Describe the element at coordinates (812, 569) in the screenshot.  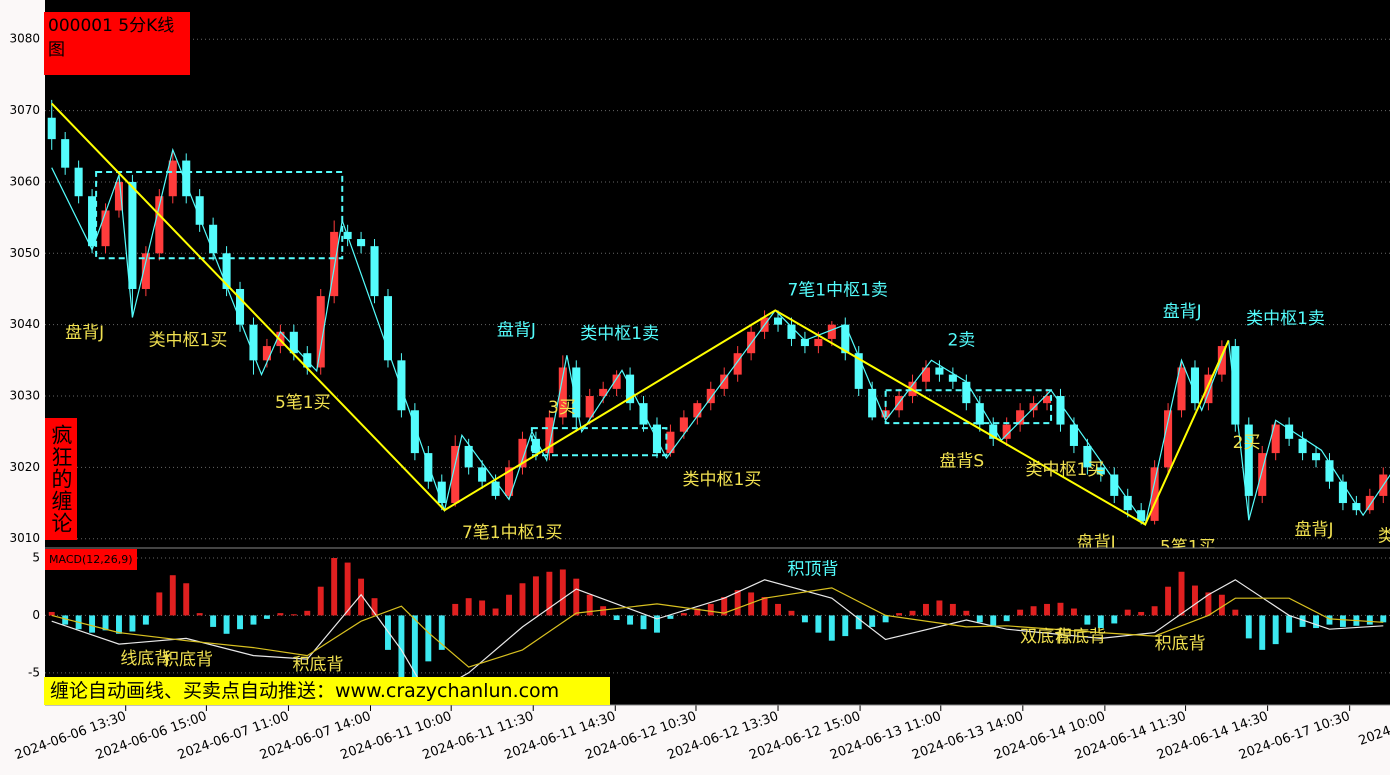
I see `annotation: 积顶背` at that location.